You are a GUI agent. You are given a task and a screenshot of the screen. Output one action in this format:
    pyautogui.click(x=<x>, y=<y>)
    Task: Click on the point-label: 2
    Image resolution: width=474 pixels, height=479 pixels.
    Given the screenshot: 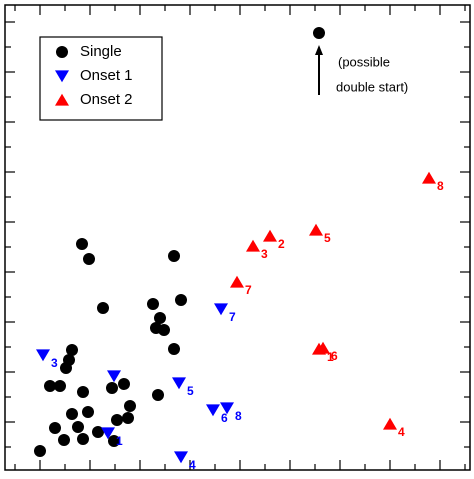 What is the action you would take?
    pyautogui.click(x=281, y=244)
    